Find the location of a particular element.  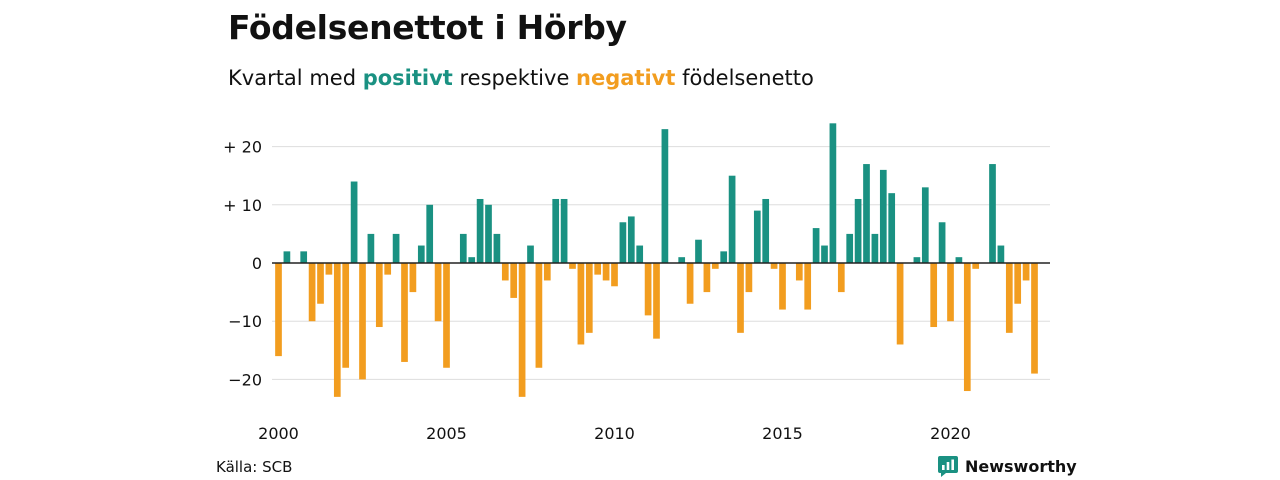

x-tick-label: 2020 is located at coordinates (950, 433).